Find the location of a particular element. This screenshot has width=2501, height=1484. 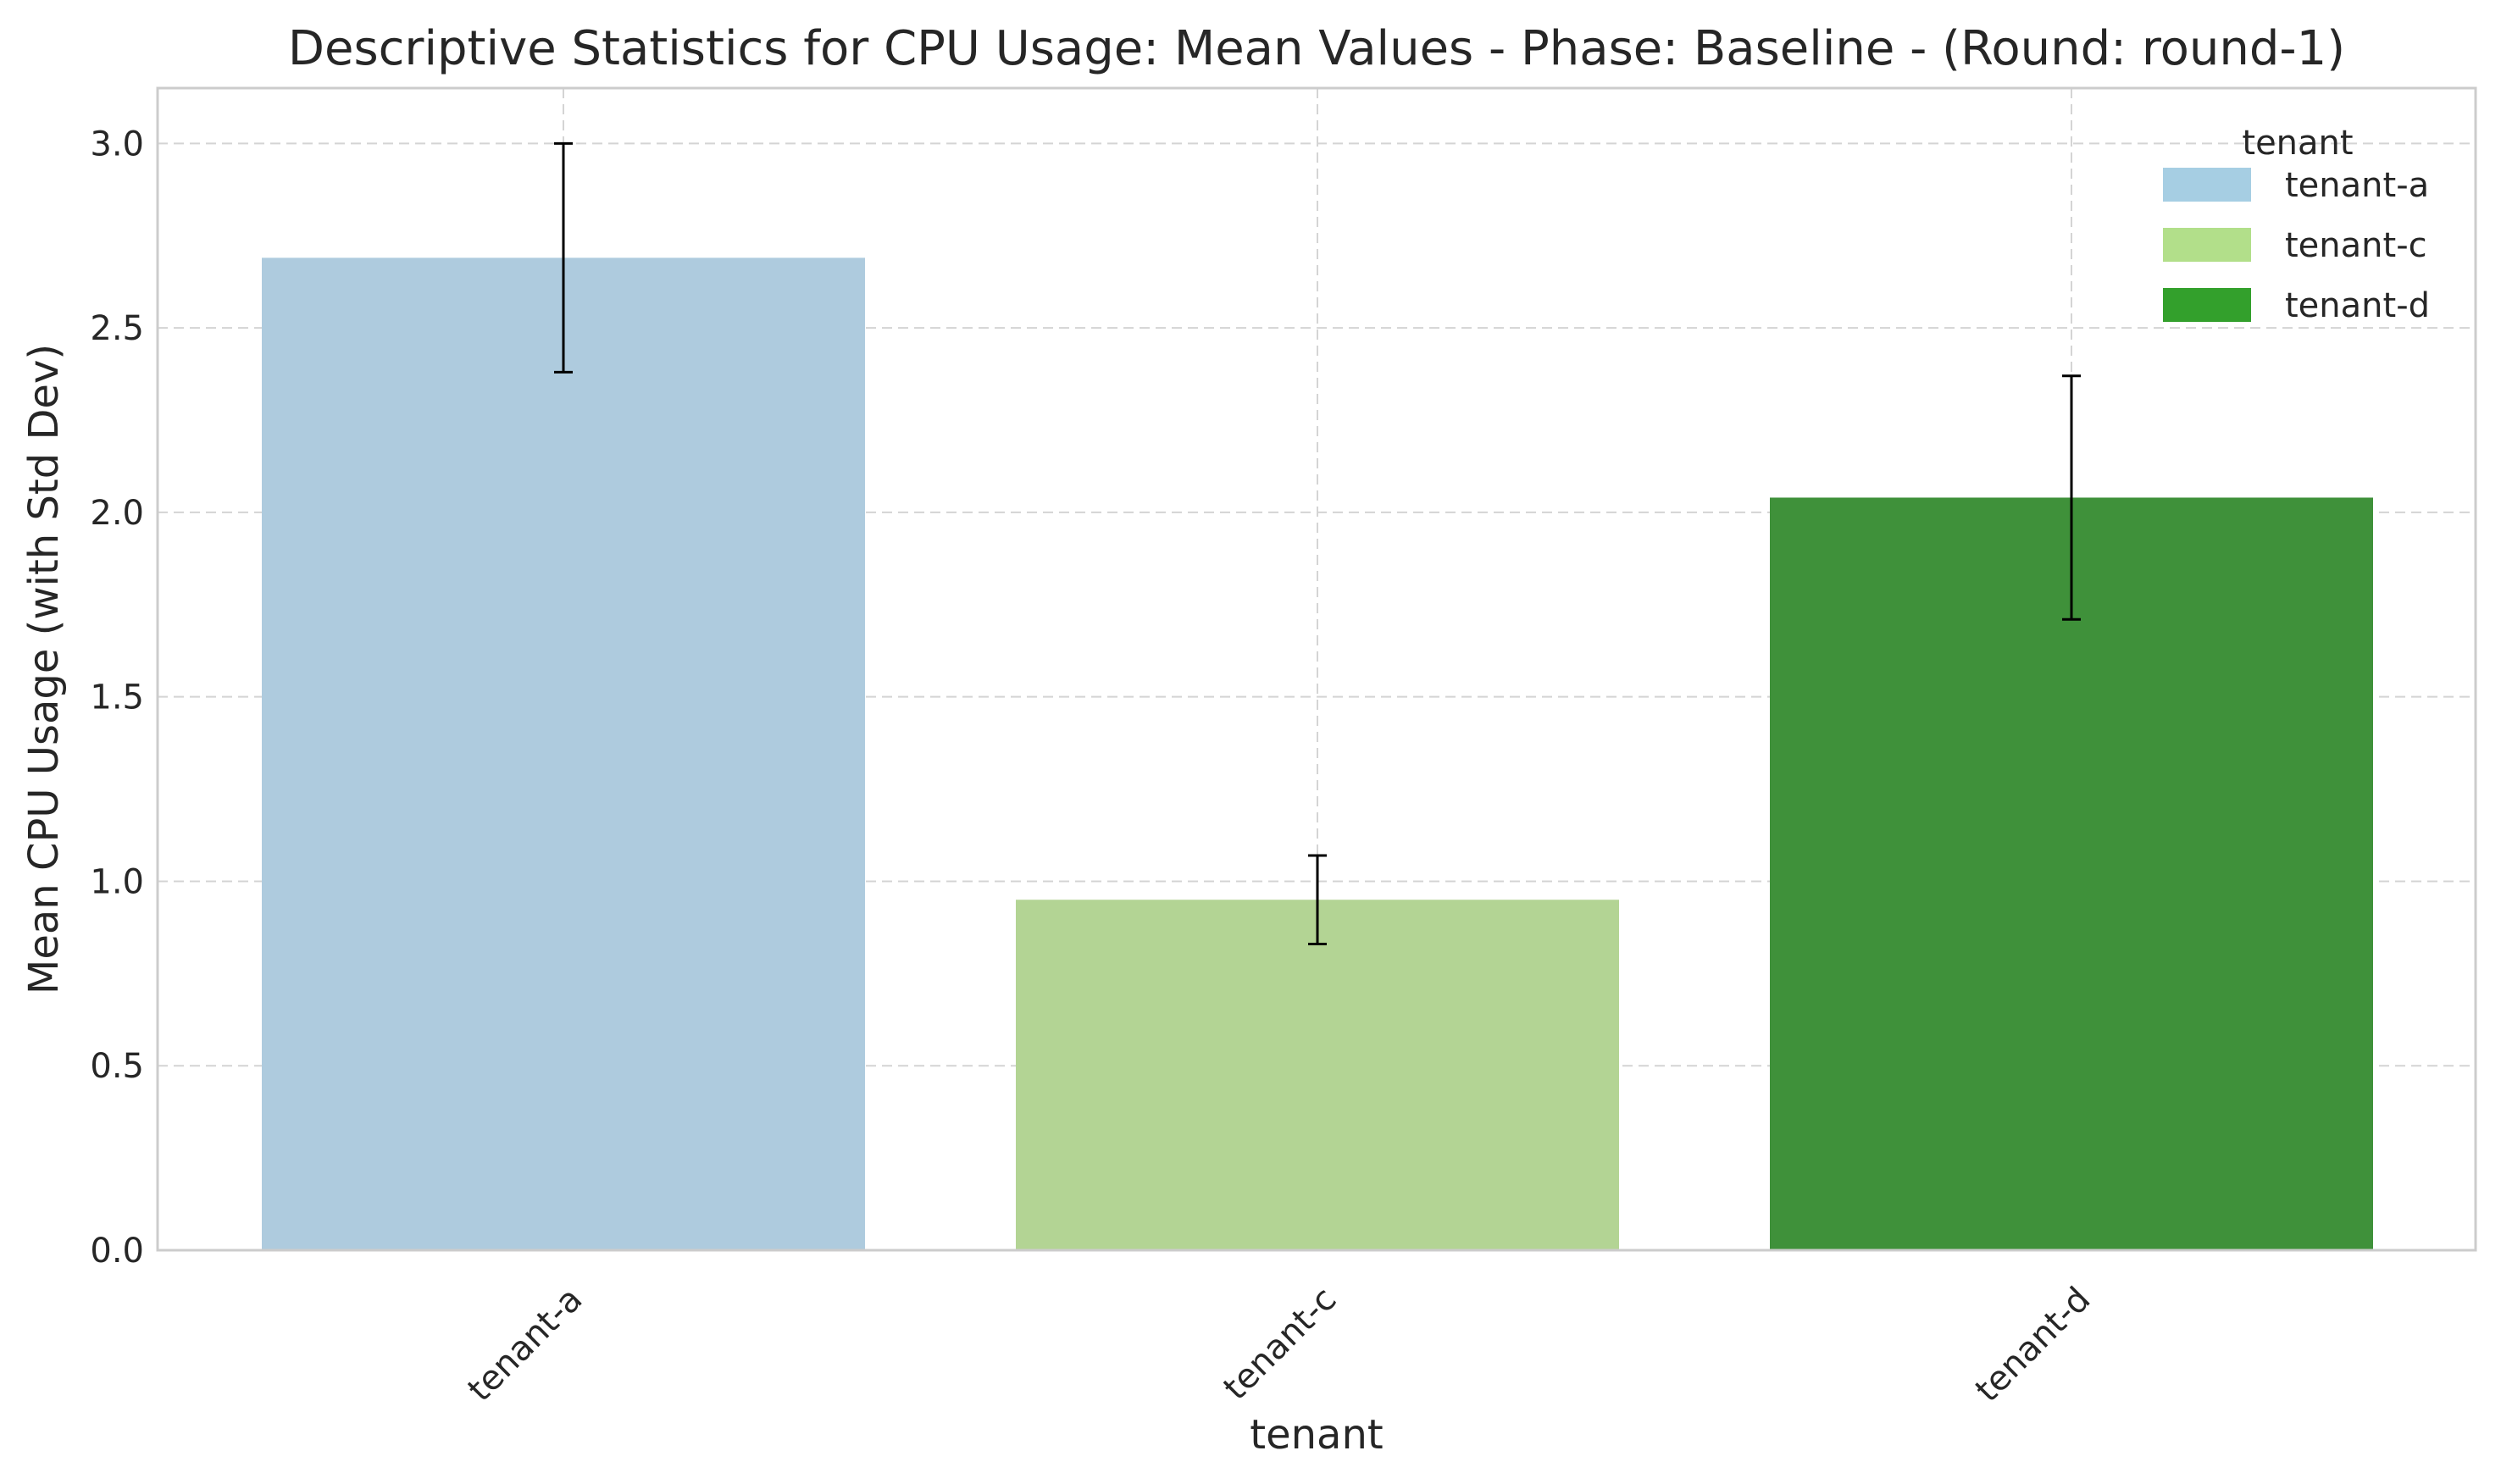

legend-entry-tenant-c: tenant-c is located at coordinates (2295, 245).